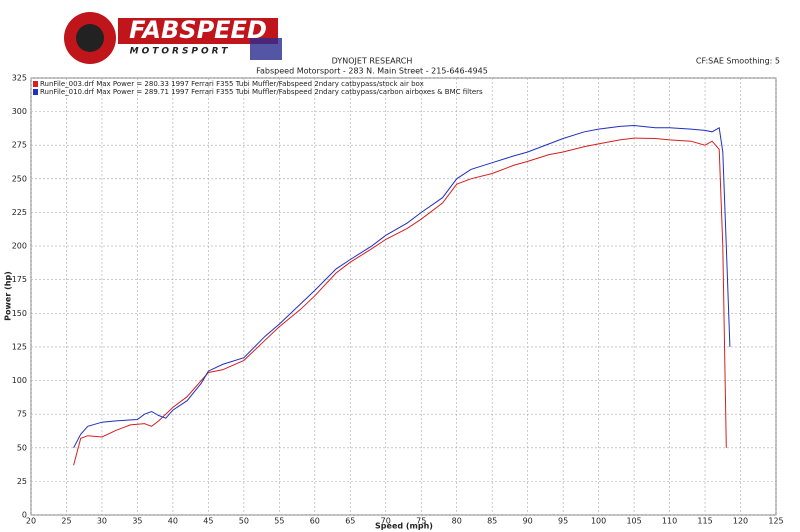 The width and height of the screenshot is (800, 532). What do you see at coordinates (315, 521) in the screenshot?
I see `x-tick-label: 60` at bounding box center [315, 521].